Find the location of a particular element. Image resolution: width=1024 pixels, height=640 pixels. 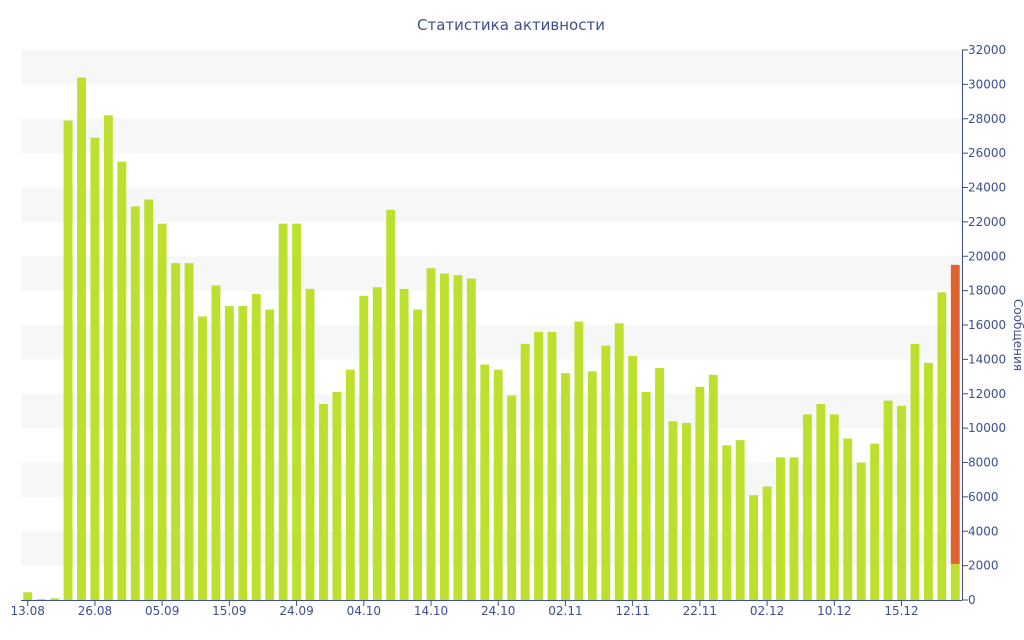

x-tick-label: 02.11 is located at coordinates (565, 611).